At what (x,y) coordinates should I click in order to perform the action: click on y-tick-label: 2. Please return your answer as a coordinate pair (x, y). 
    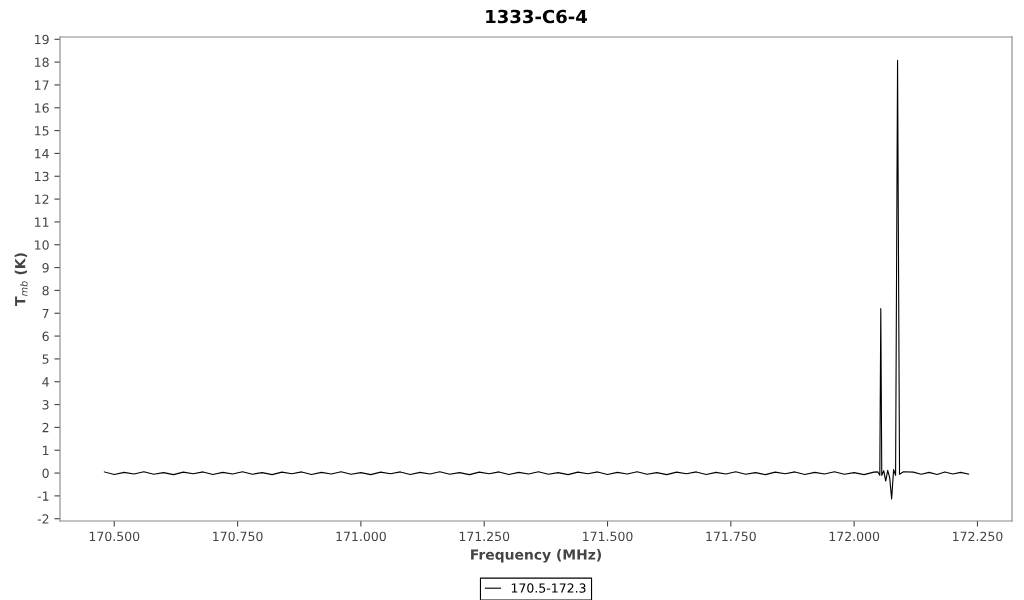
    Looking at the image, I should click on (45, 427).